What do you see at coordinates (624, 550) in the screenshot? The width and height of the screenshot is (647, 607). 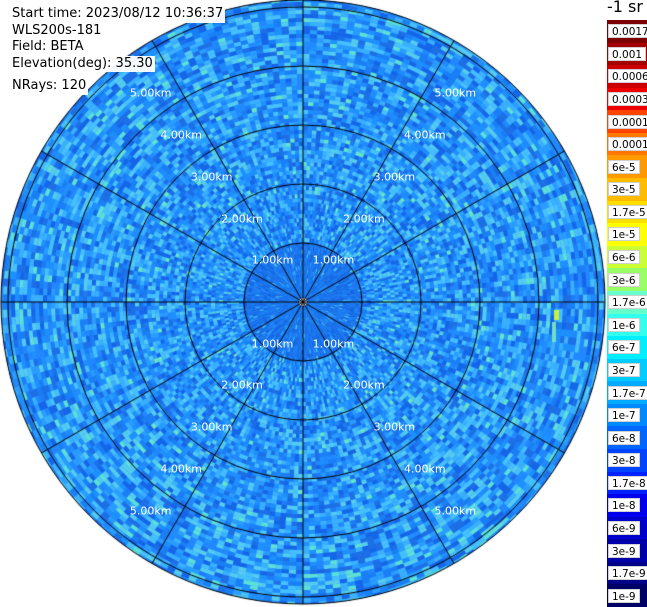 I see `colorbar-label: 3e-9` at bounding box center [624, 550].